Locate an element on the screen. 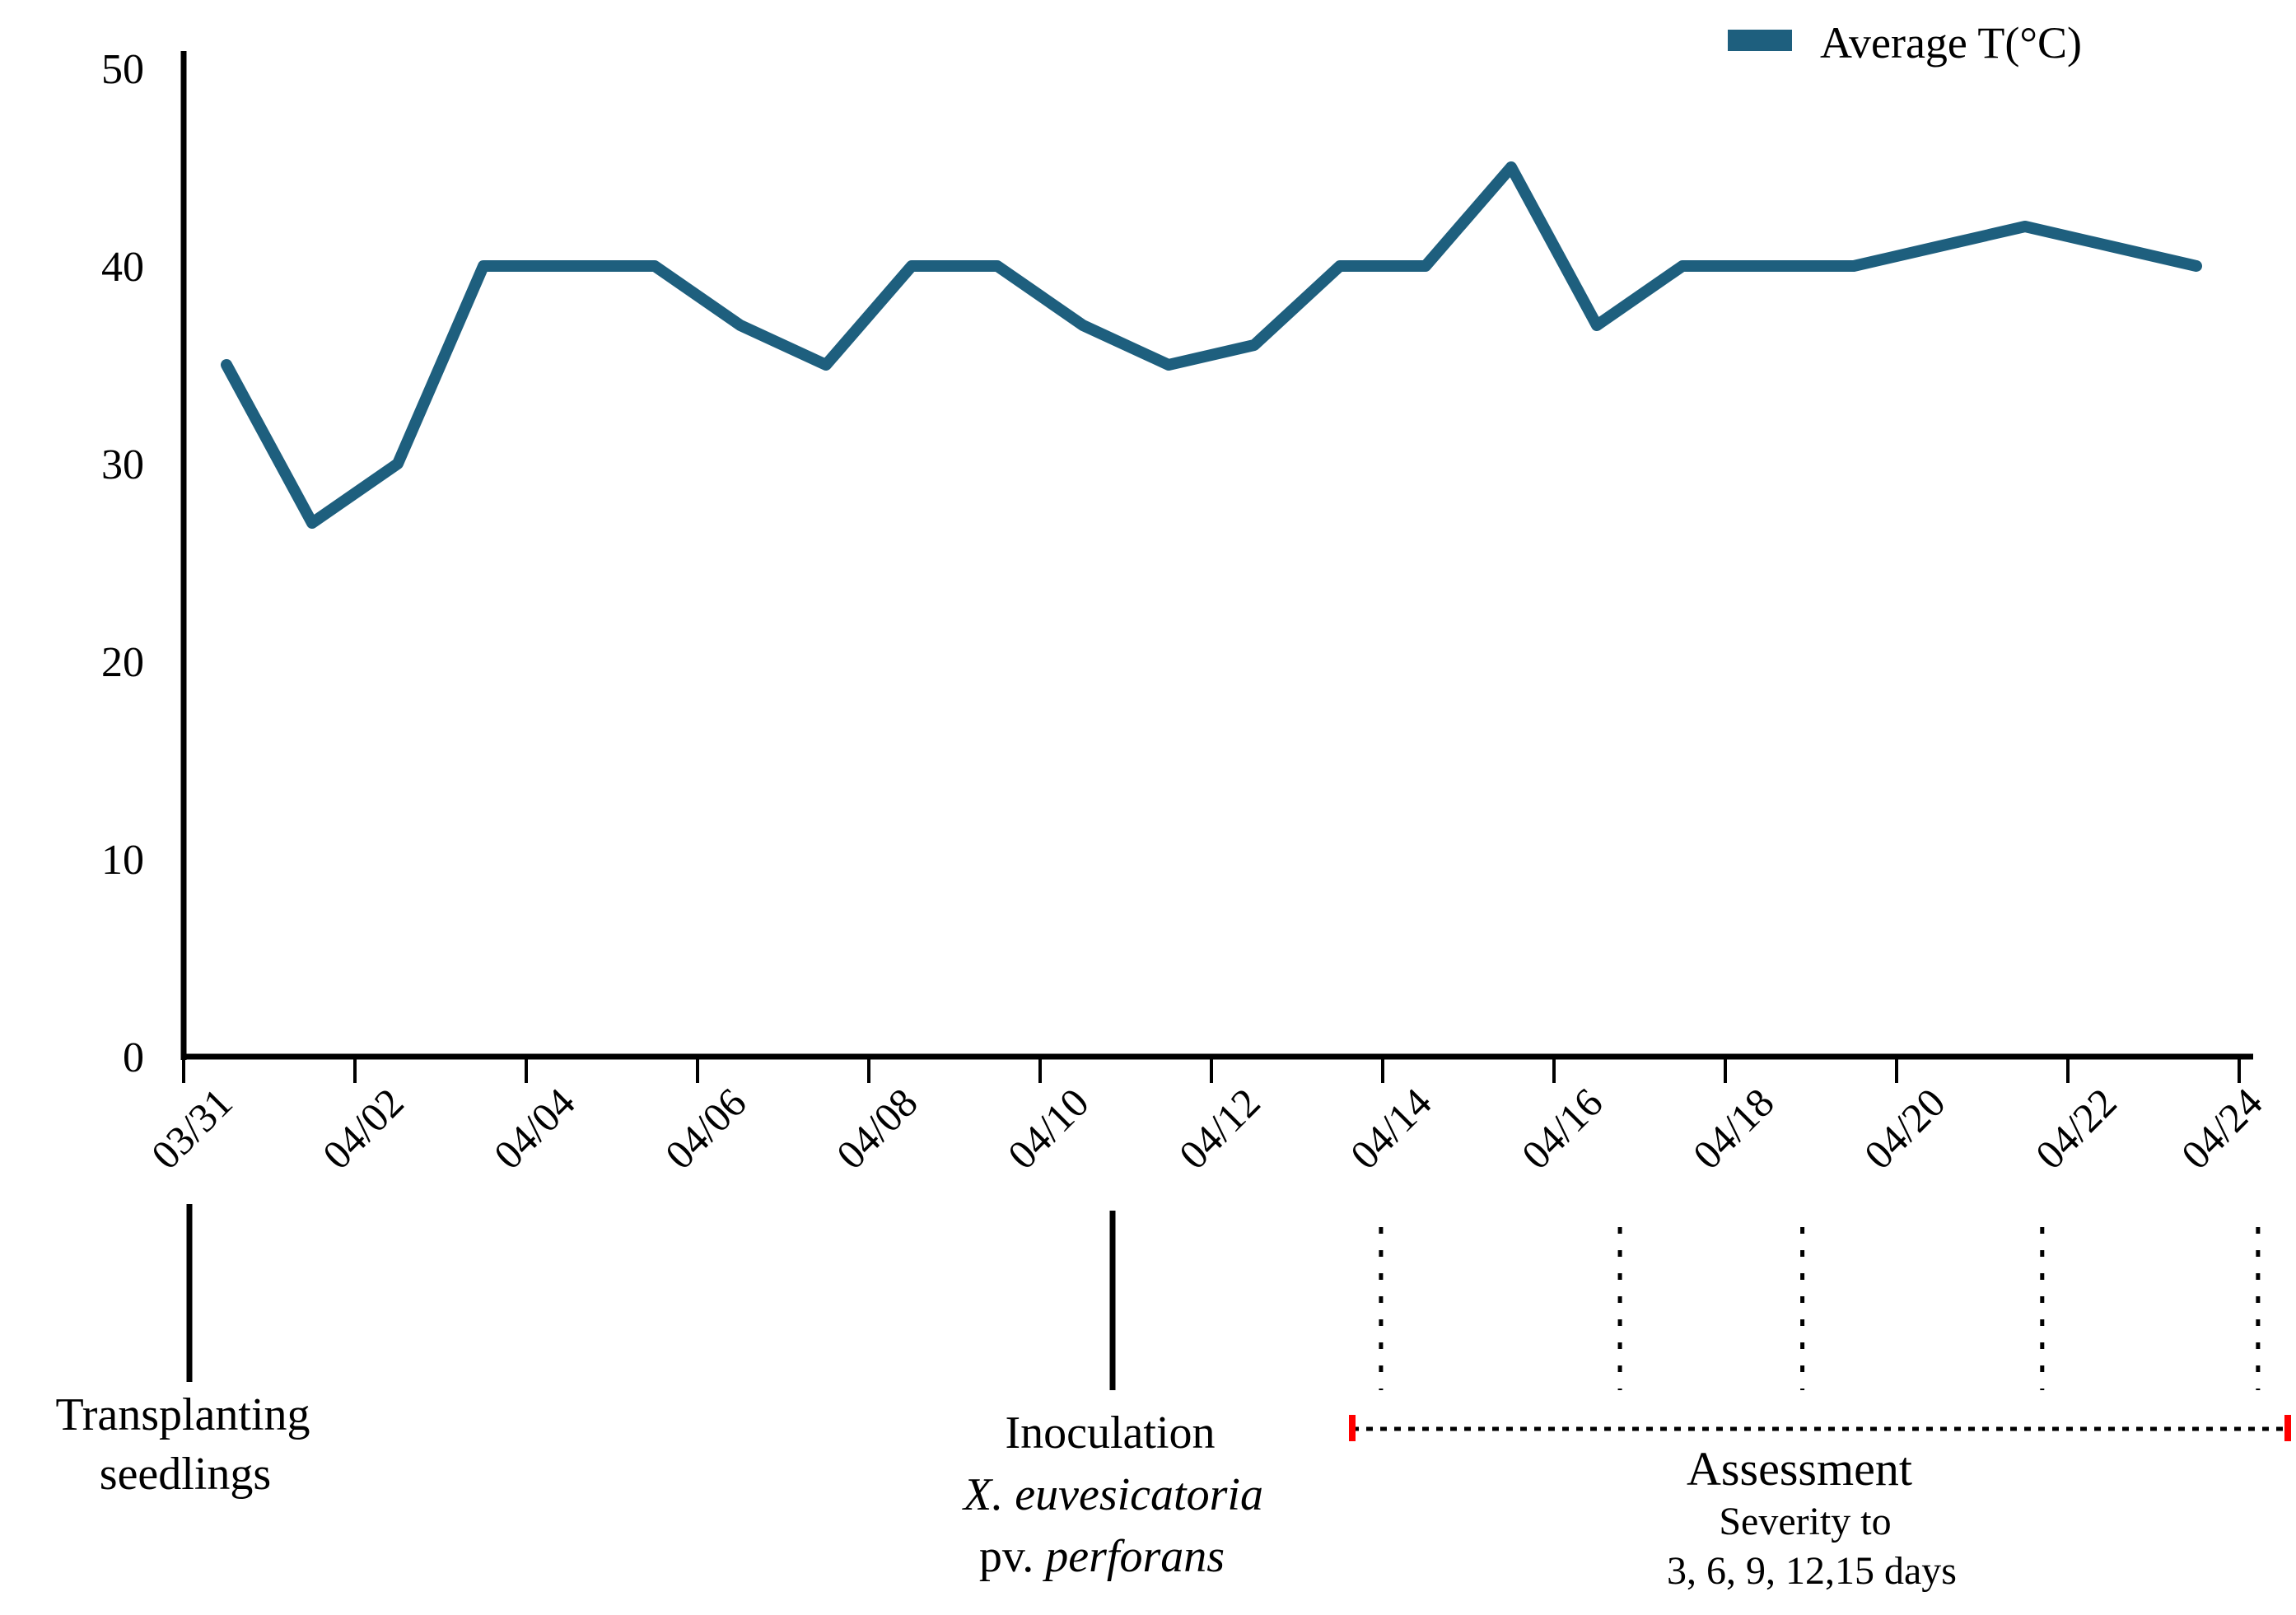 This screenshot has width=2296, height=1615. inoculation-species-label: X. euvesicatoria is located at coordinates (1112, 1494).